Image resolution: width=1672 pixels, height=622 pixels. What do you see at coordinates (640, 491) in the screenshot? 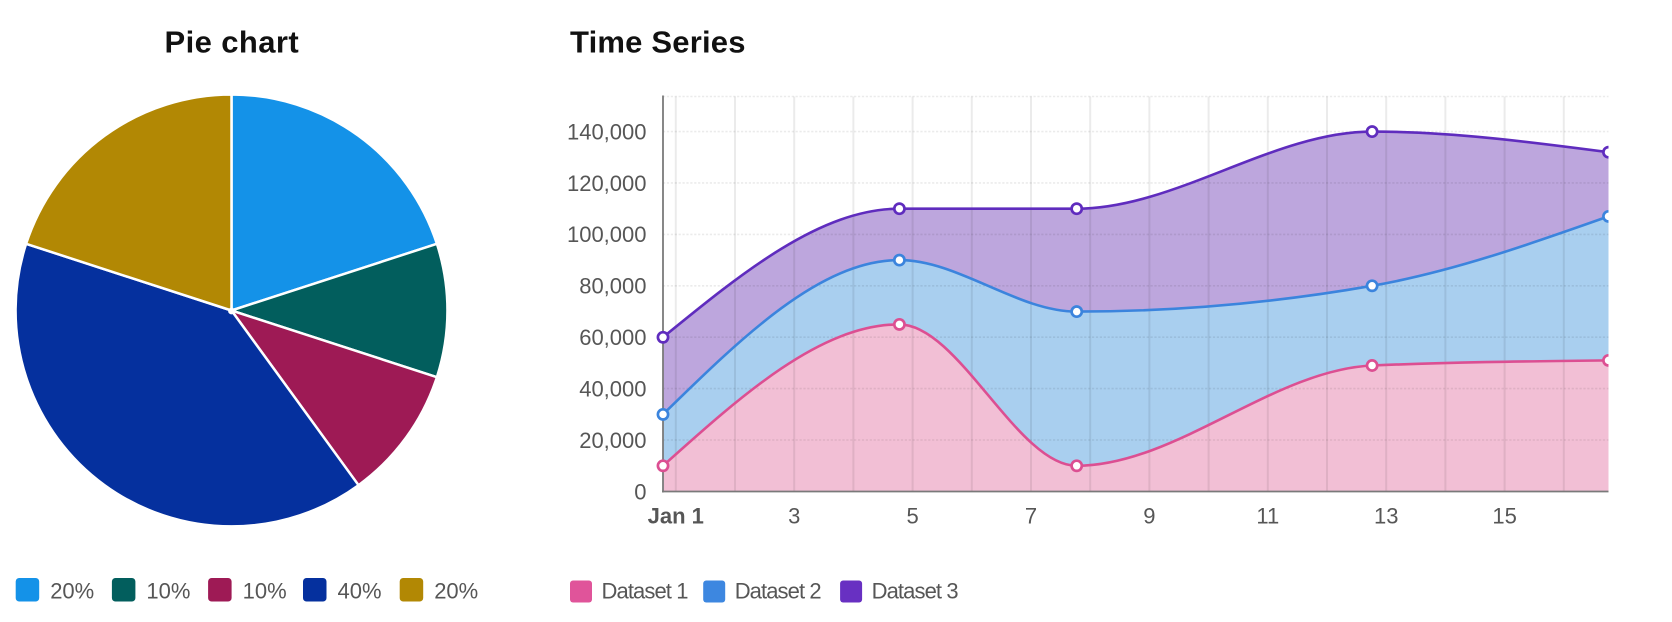
I see `svg-text: 0` at bounding box center [640, 491].